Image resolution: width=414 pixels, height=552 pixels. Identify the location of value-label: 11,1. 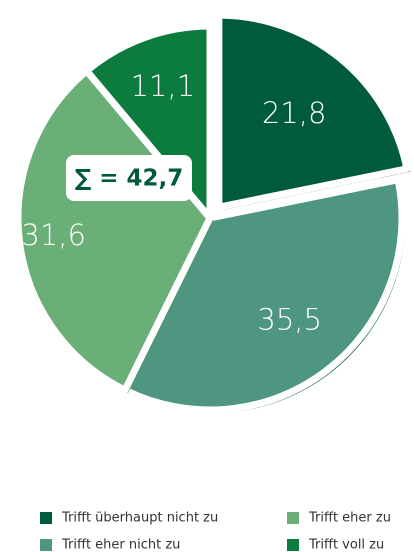
(162, 86).